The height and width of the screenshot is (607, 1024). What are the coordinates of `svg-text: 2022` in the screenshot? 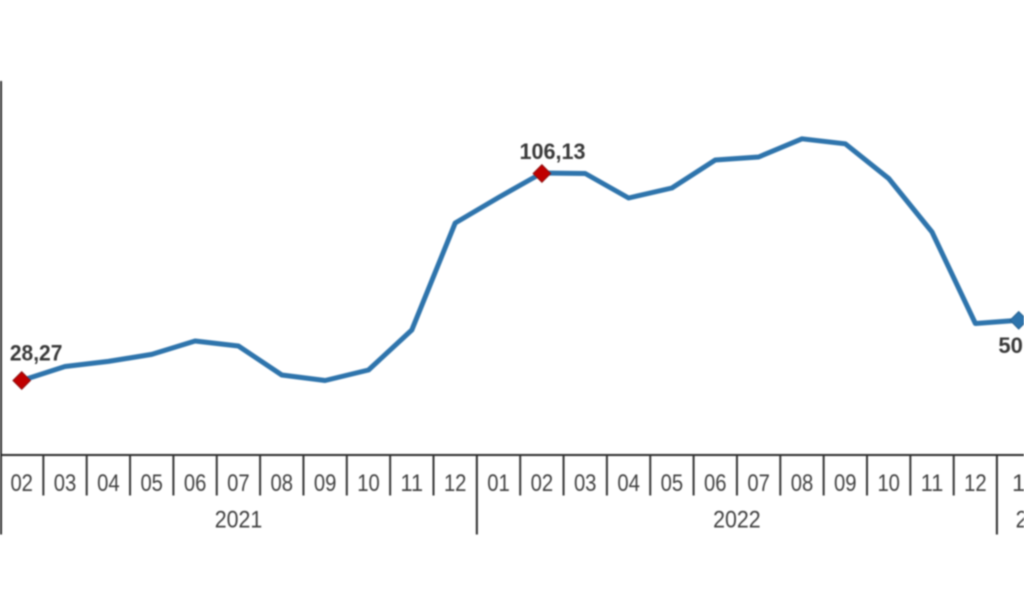 It's located at (737, 520).